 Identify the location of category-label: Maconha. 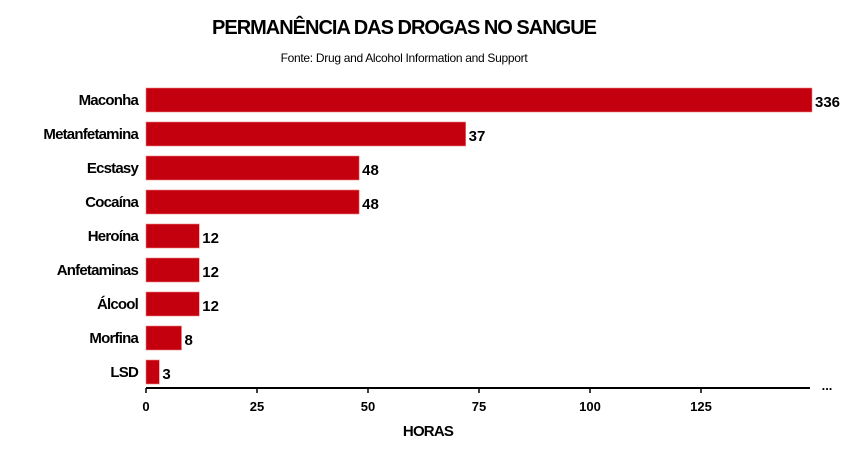
(109, 100).